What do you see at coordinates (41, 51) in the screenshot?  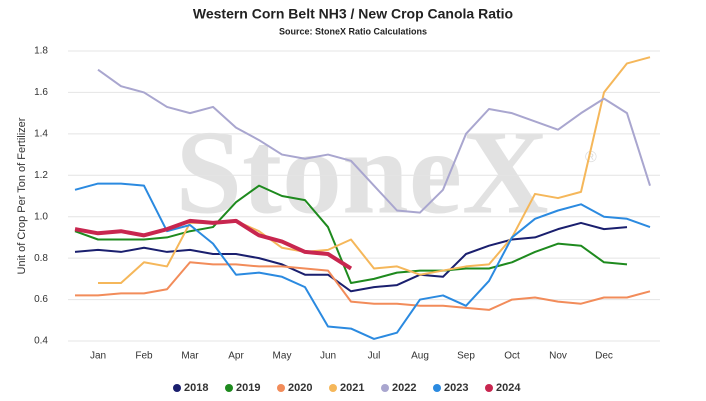 I see `y-tick-label: 1.8` at bounding box center [41, 51].